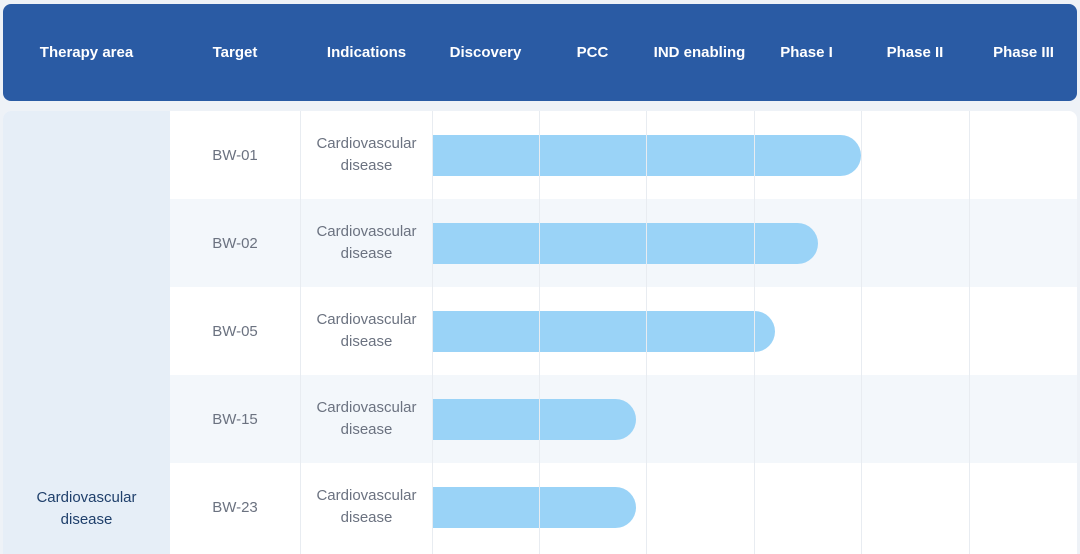 This screenshot has width=1080, height=554. What do you see at coordinates (623, 155) in the screenshot?
I see `pipeline-row-bw-01: BW-01 Cardiovascular disease` at bounding box center [623, 155].